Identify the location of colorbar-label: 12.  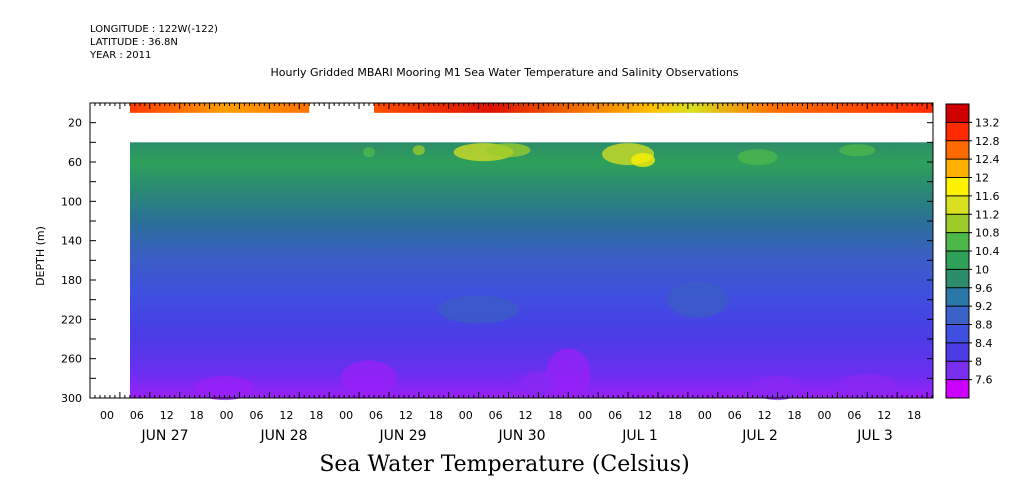
(982, 178).